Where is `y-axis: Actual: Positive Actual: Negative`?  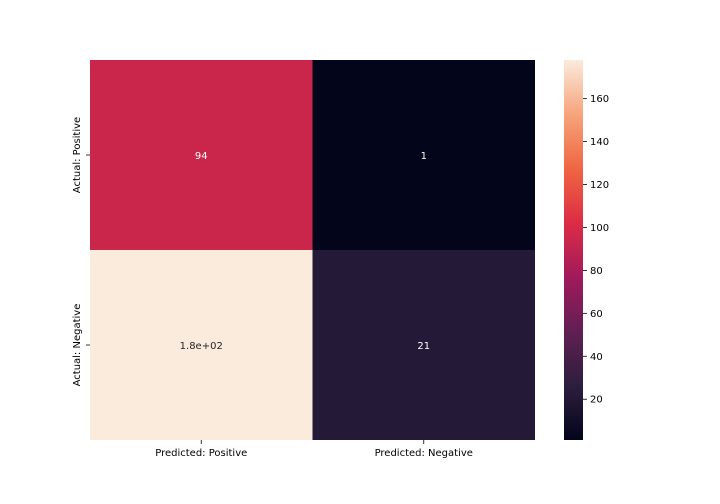 y-axis: Actual: Positive Actual: Negative is located at coordinates (81, 252).